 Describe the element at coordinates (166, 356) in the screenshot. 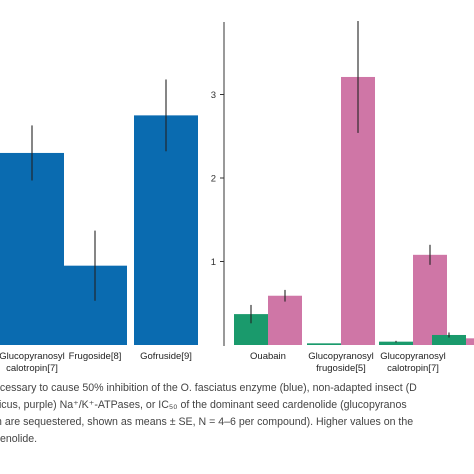

I see `category-label: Gofruside[9]` at that location.